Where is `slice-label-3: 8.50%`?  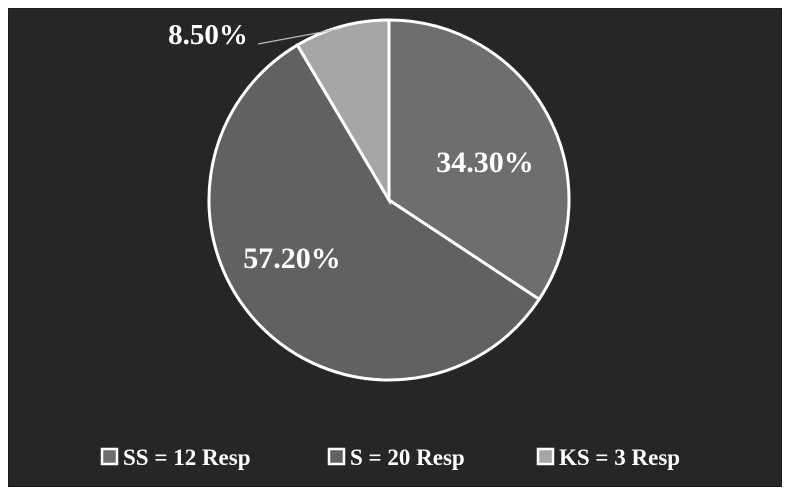
slice-label-3: 8.50% is located at coordinates (208, 35).